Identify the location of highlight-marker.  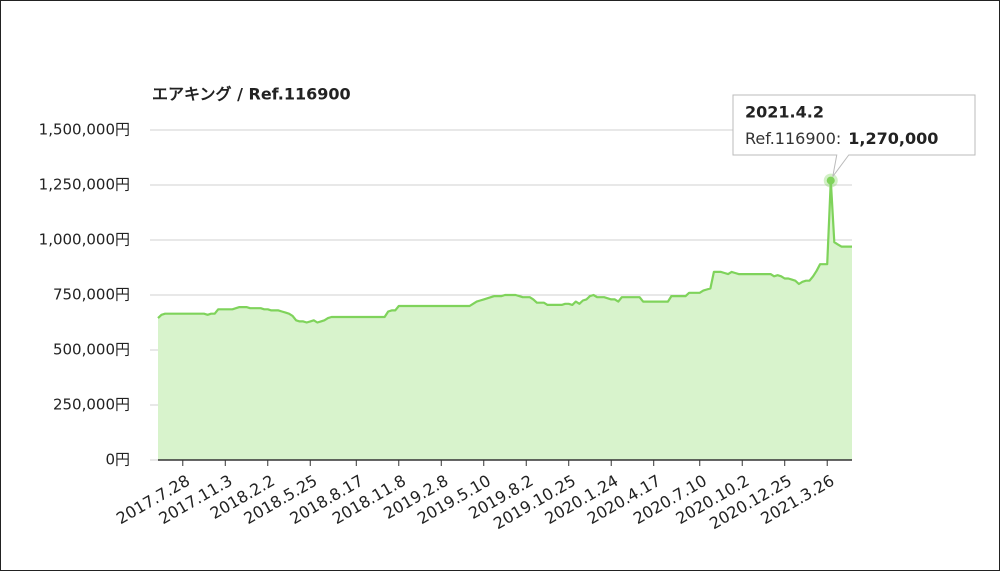
(830, 180).